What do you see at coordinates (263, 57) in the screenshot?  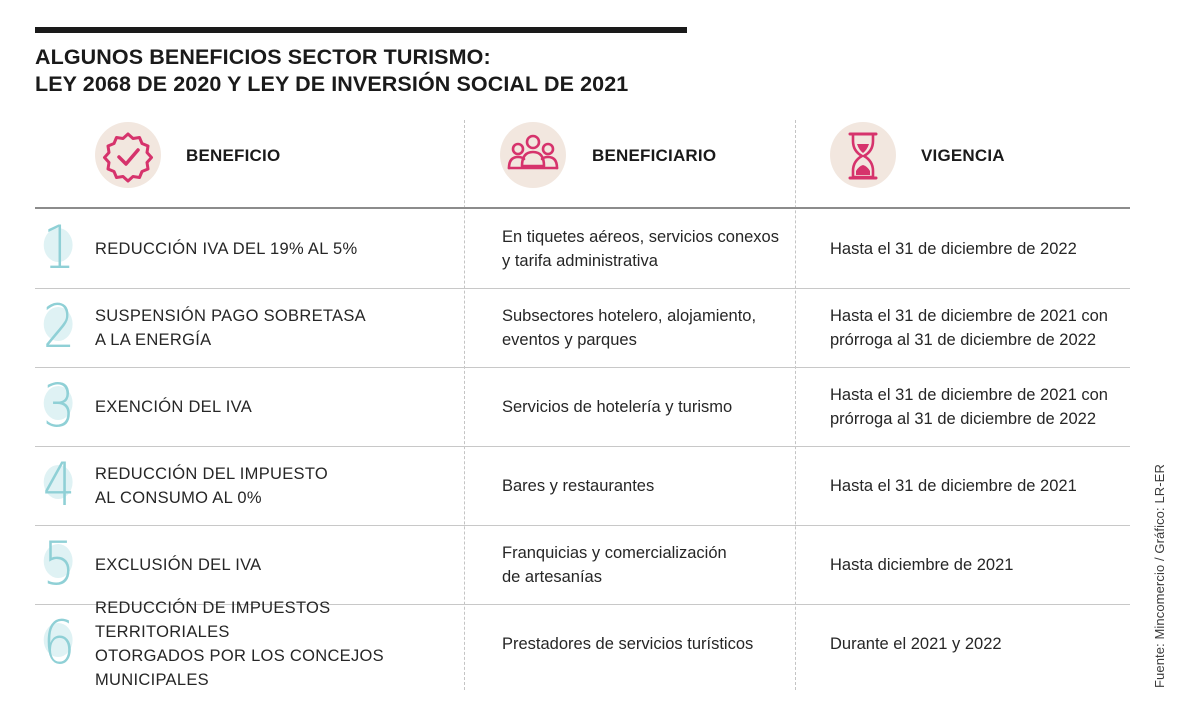 I see `title-line-1: ALGUNOS BENEFICIOS SECTOR TURISMO:` at bounding box center [263, 57].